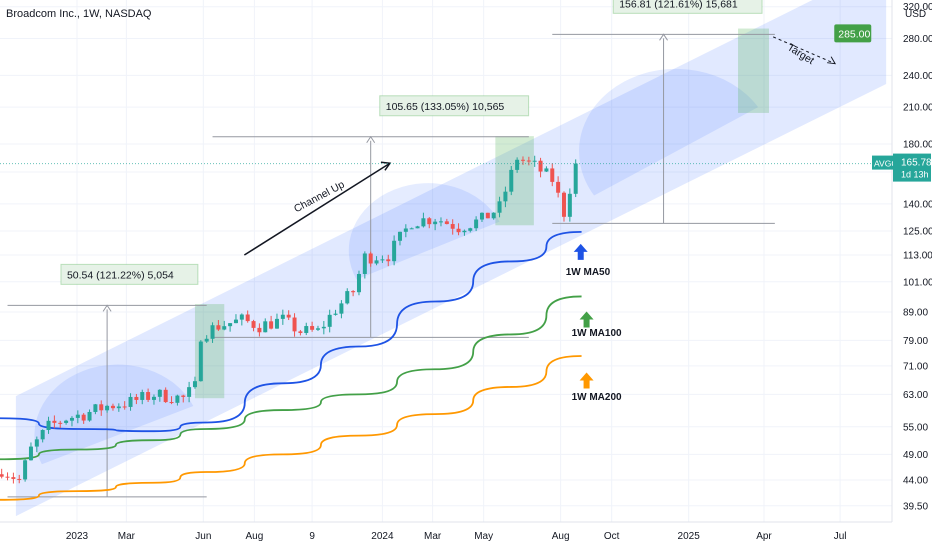  What do you see at coordinates (915, 427) in the screenshot?
I see `y-tick-label: 55.00` at bounding box center [915, 427].